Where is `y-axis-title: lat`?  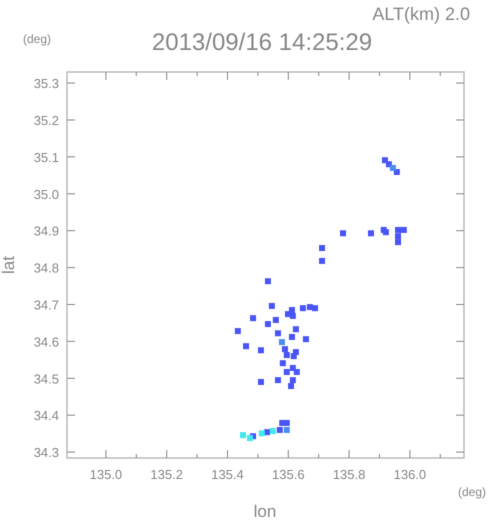
y-axis-title: lat is located at coordinates (9, 265).